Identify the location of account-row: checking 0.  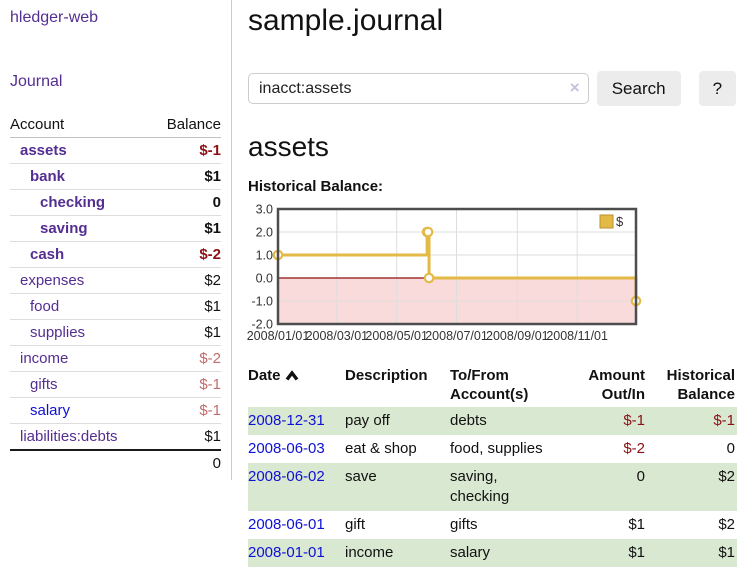
(115, 202).